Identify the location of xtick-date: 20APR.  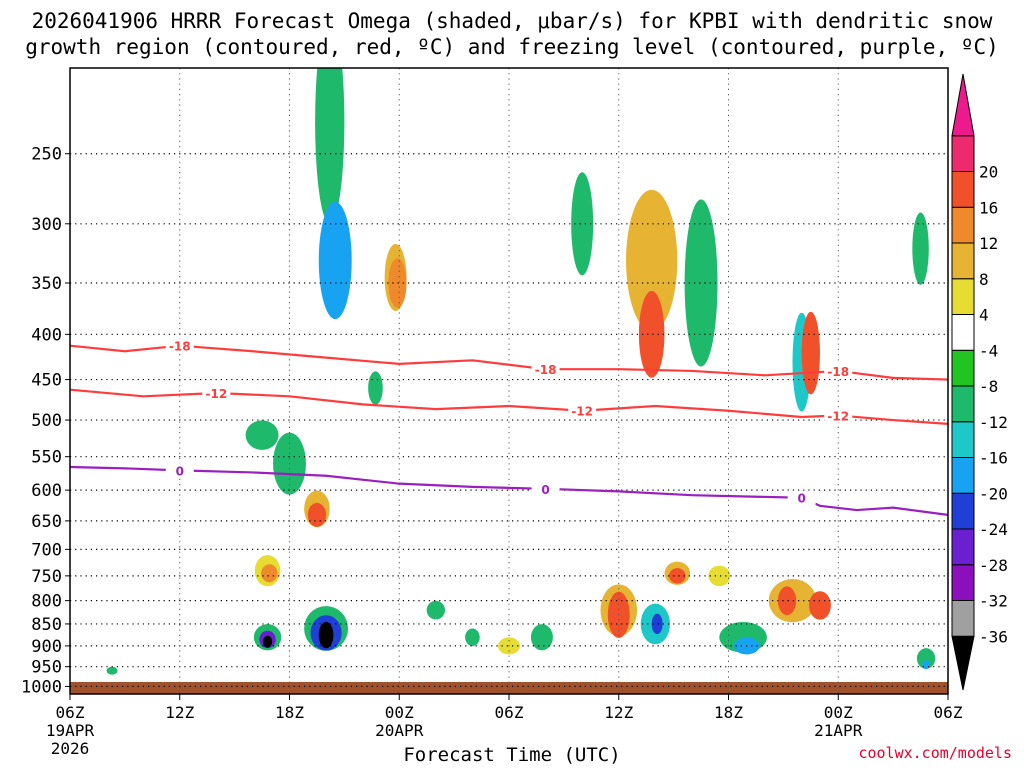
(399, 730).